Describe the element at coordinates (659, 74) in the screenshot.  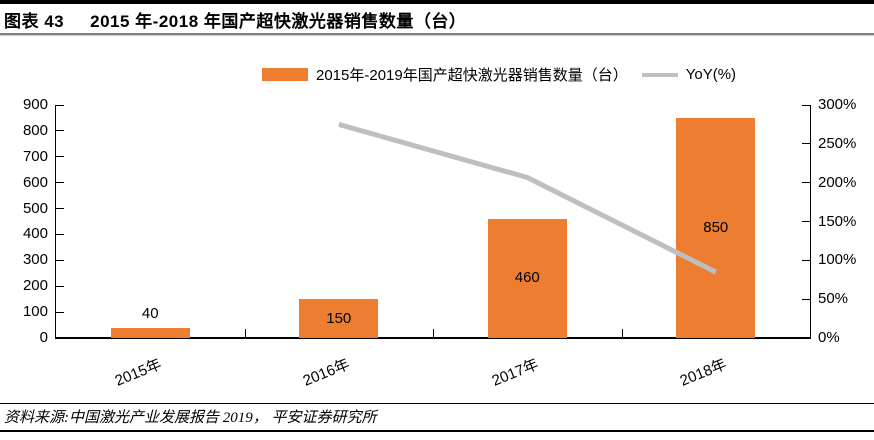
I see `line-series-swatch` at that location.